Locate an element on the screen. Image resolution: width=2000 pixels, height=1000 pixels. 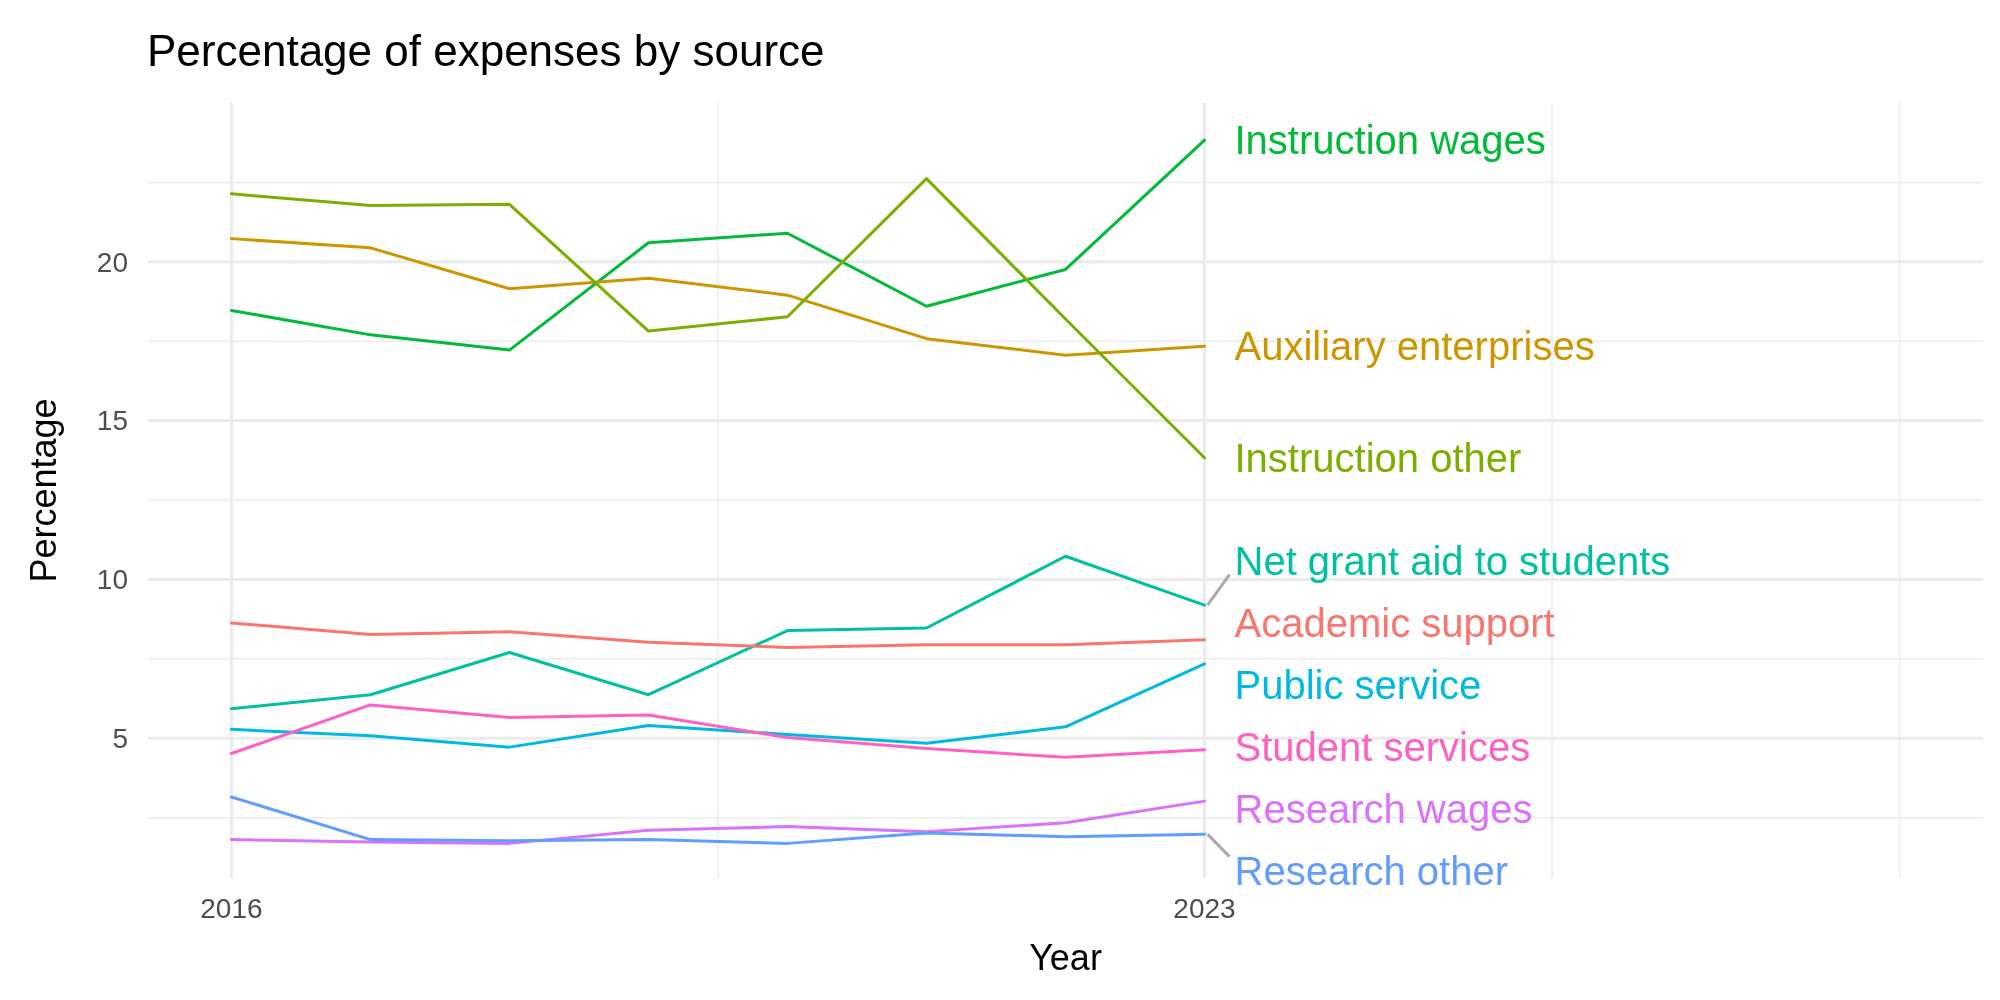
y-tick-label: 10 is located at coordinates (112, 580).